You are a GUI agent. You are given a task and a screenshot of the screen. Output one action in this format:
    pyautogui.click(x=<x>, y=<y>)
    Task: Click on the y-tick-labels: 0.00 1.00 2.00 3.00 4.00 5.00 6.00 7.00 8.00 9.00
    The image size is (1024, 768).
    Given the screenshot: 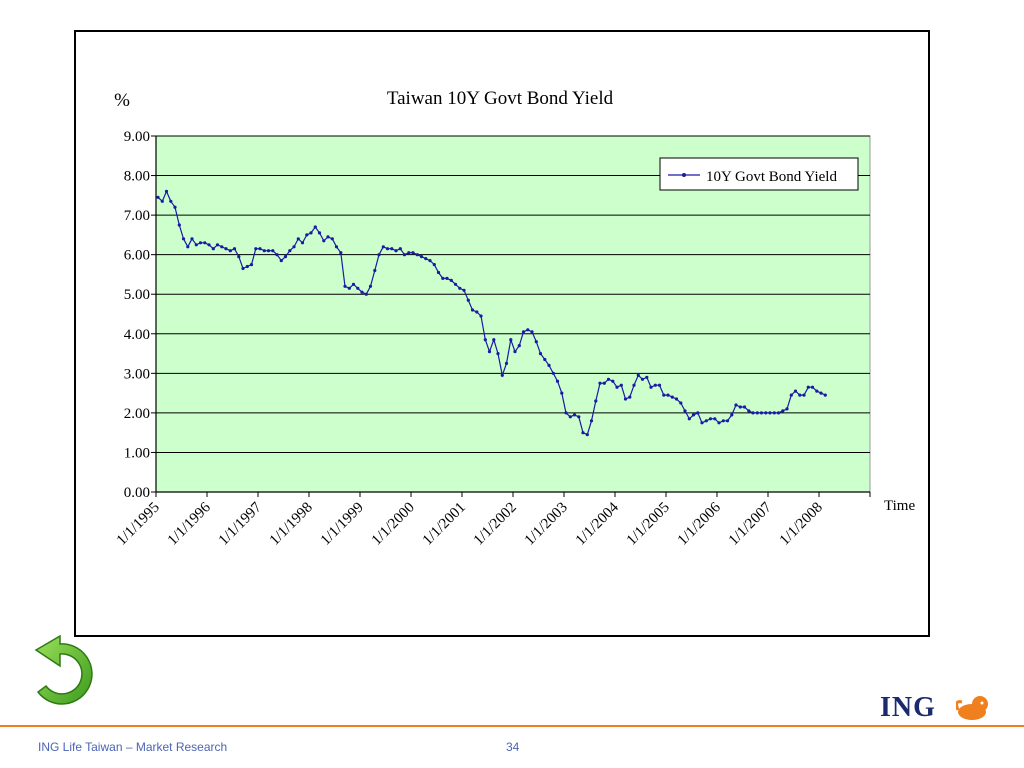 What is the action you would take?
    pyautogui.click(x=137, y=315)
    